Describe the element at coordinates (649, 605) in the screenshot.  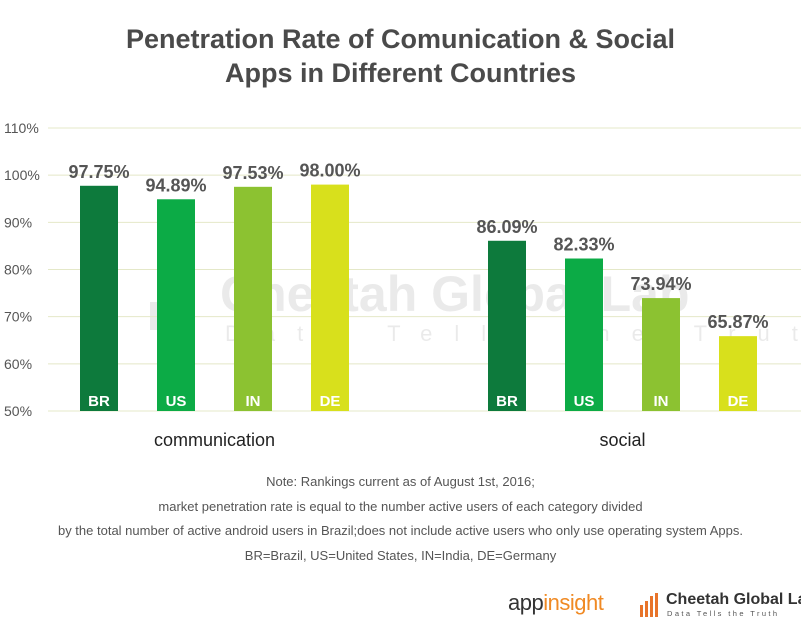
I see `cheetah-logo-icon` at that location.